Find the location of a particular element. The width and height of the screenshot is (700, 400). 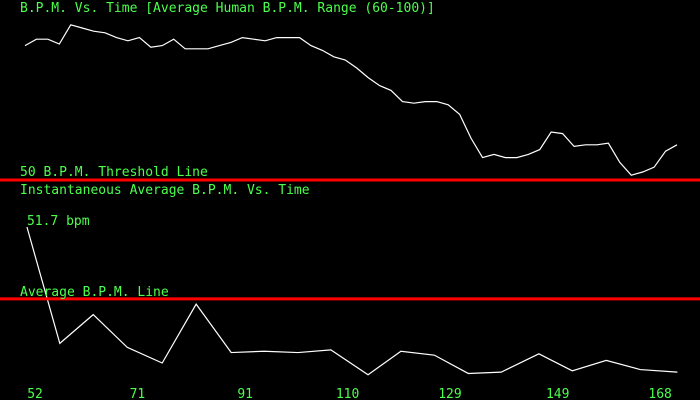

bottom-chart-title: Instantaneous Average B.P.M. Vs. Time is located at coordinates (165, 190).